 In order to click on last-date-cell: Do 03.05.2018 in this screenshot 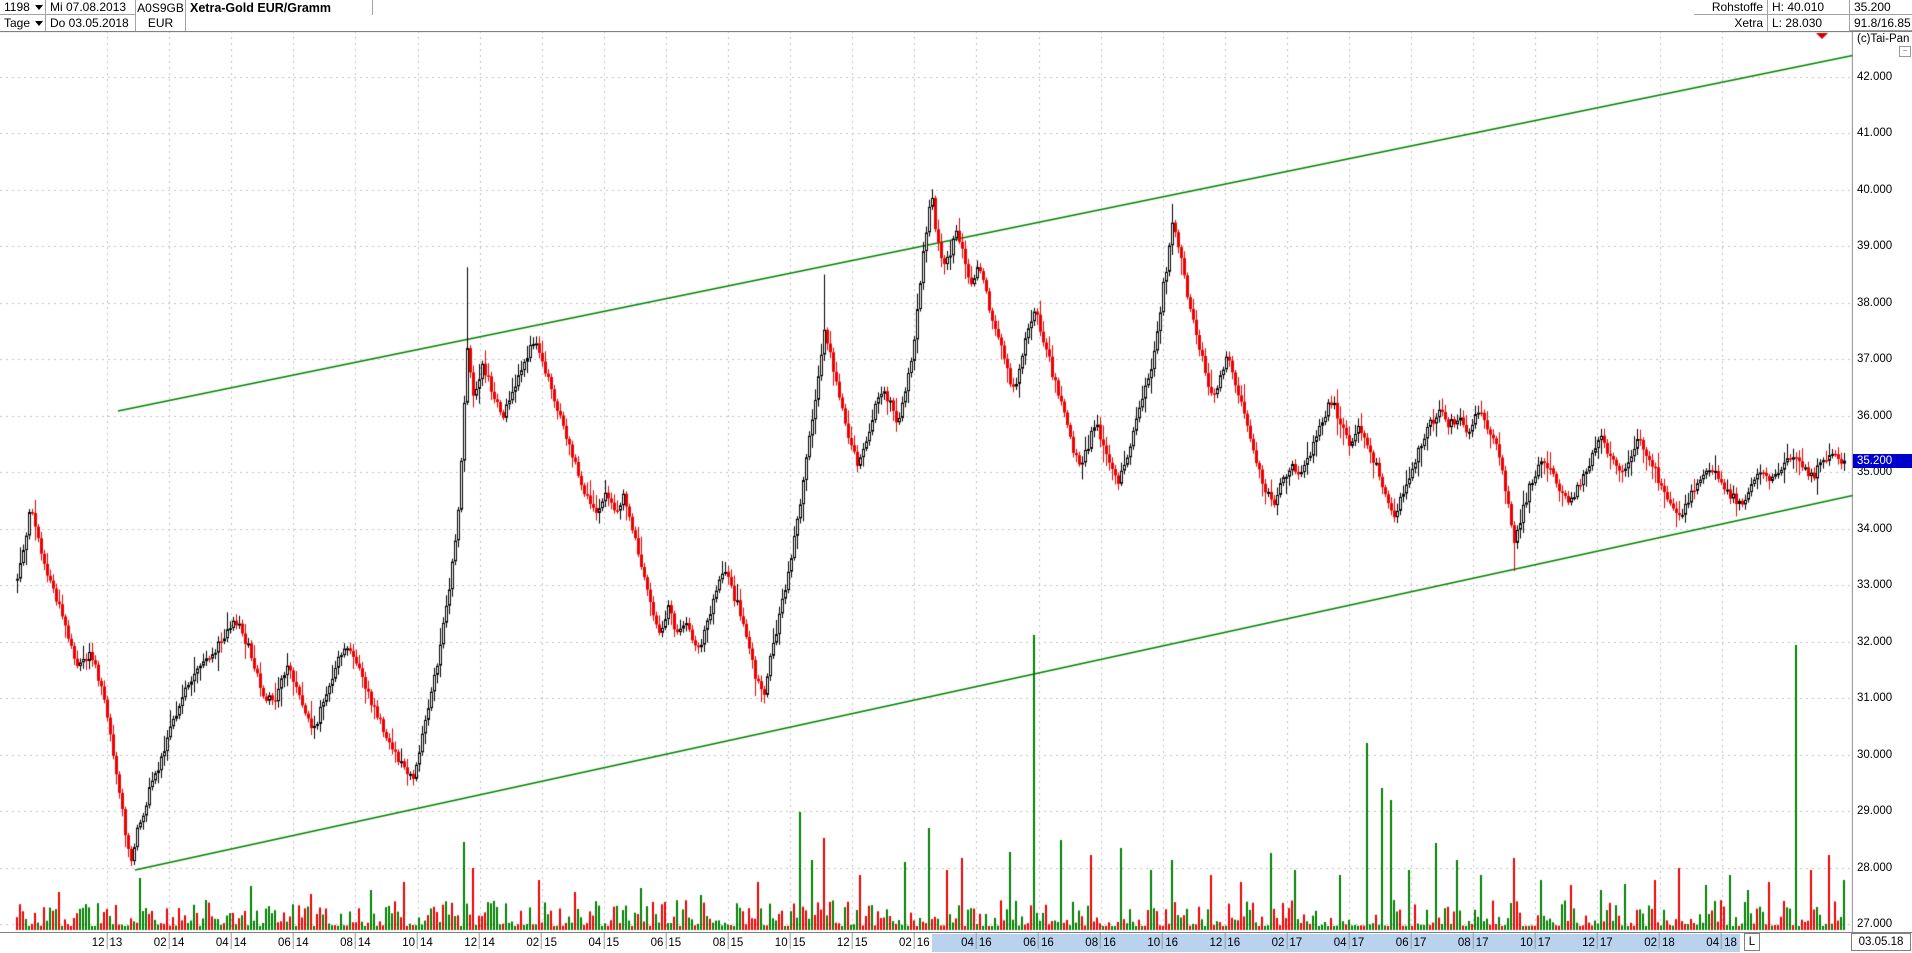, I will do `click(91, 23)`.